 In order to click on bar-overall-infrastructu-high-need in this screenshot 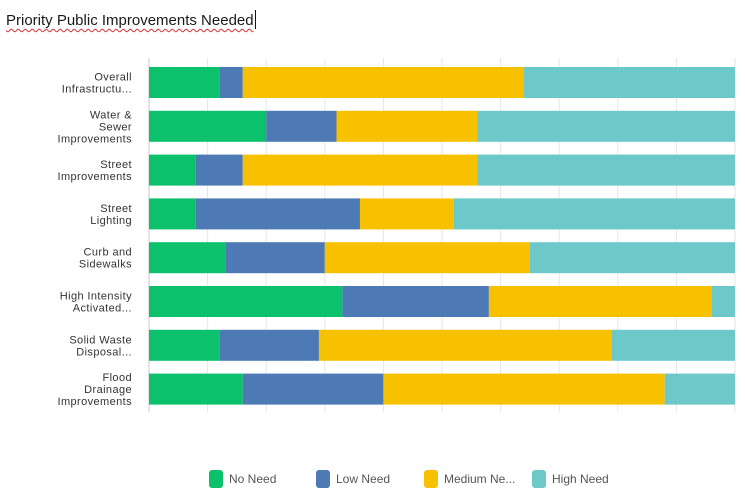, I will do `click(629, 82)`.